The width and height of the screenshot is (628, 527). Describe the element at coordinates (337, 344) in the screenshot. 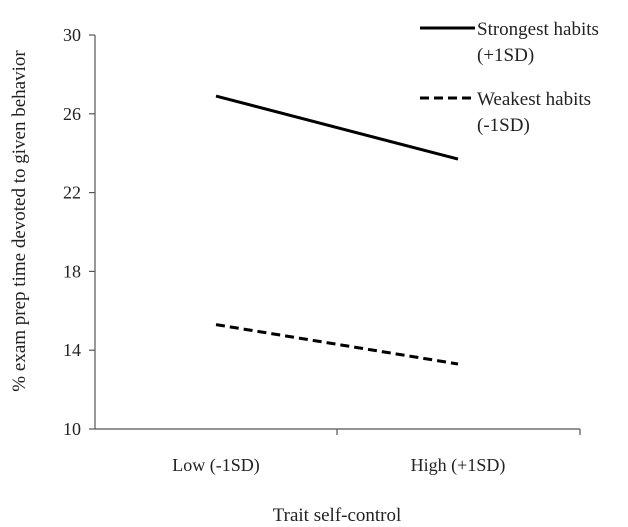

I see `series-line-weakest-habits` at that location.